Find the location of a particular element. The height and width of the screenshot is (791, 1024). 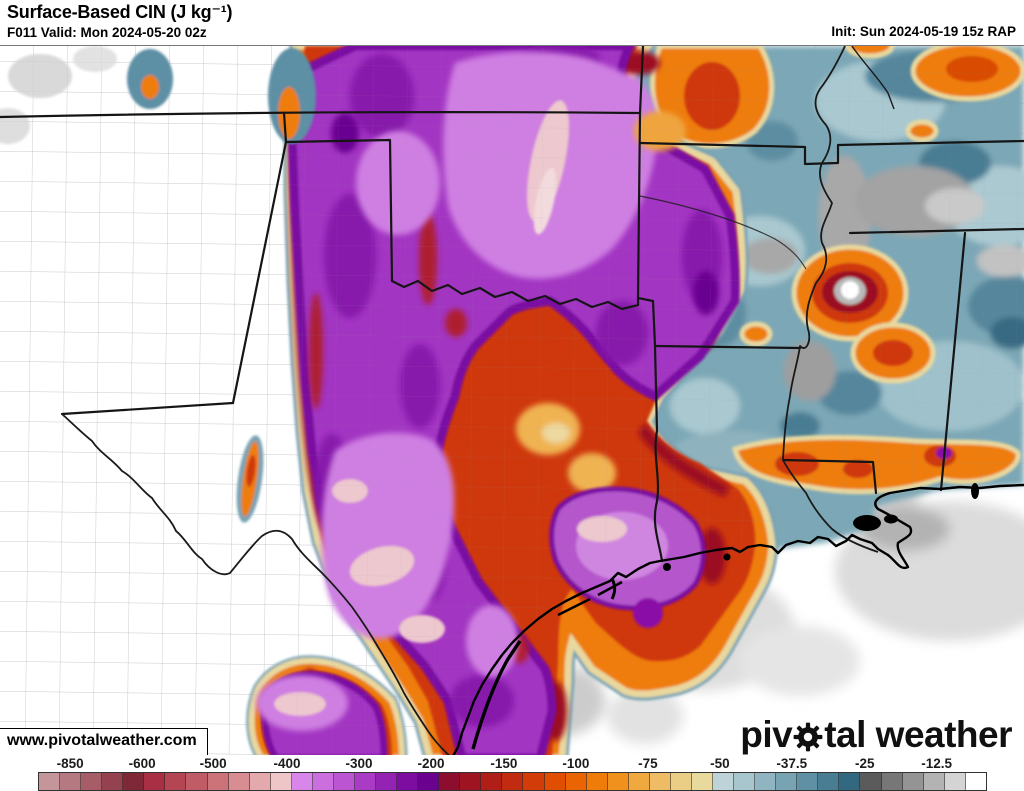

colorbar is located at coordinates (512, 781).